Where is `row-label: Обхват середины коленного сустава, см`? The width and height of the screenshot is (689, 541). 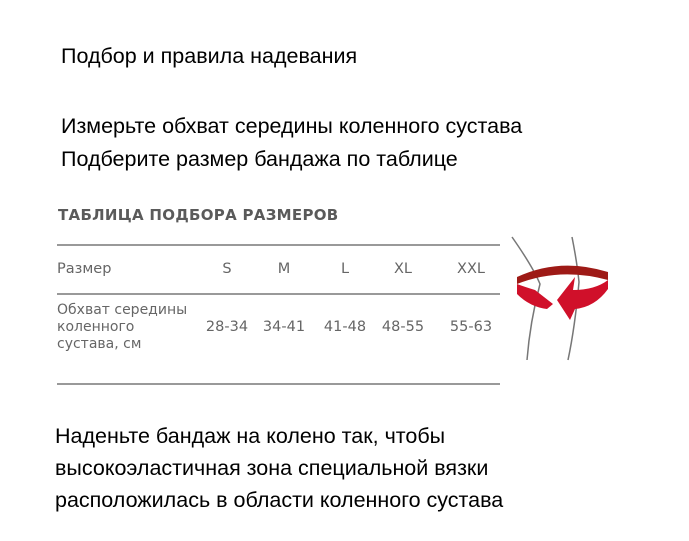 row-label: Обхват середины коленного сустава, см is located at coordinates (122, 327).